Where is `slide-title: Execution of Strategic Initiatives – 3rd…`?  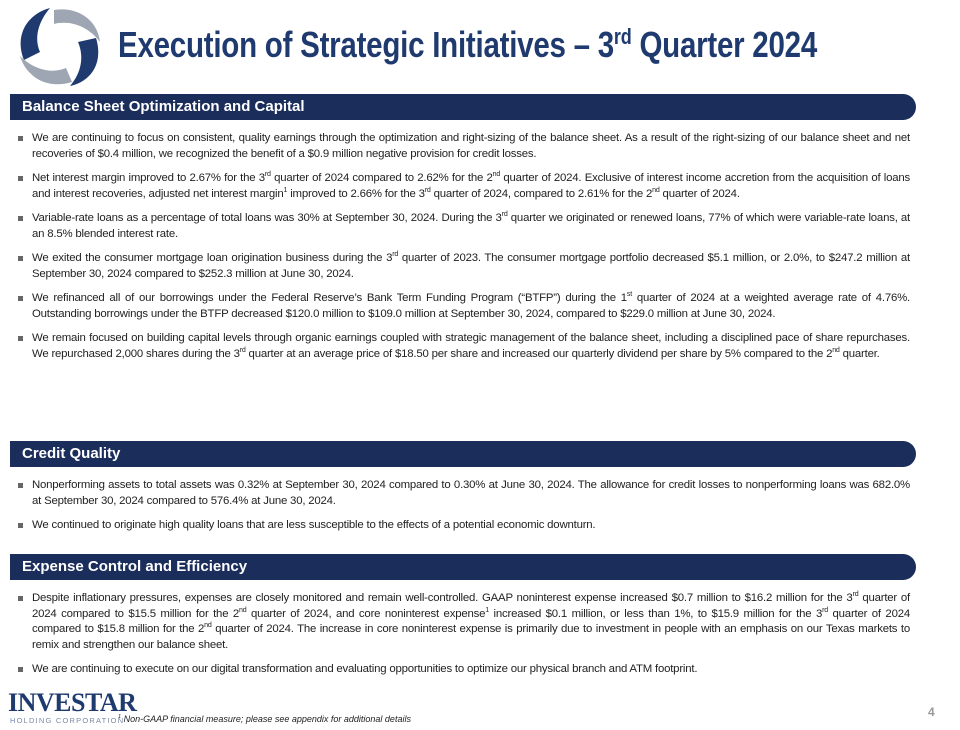 slide-title: Execution of Strategic Initiatives – 3rd… is located at coordinates (467, 45).